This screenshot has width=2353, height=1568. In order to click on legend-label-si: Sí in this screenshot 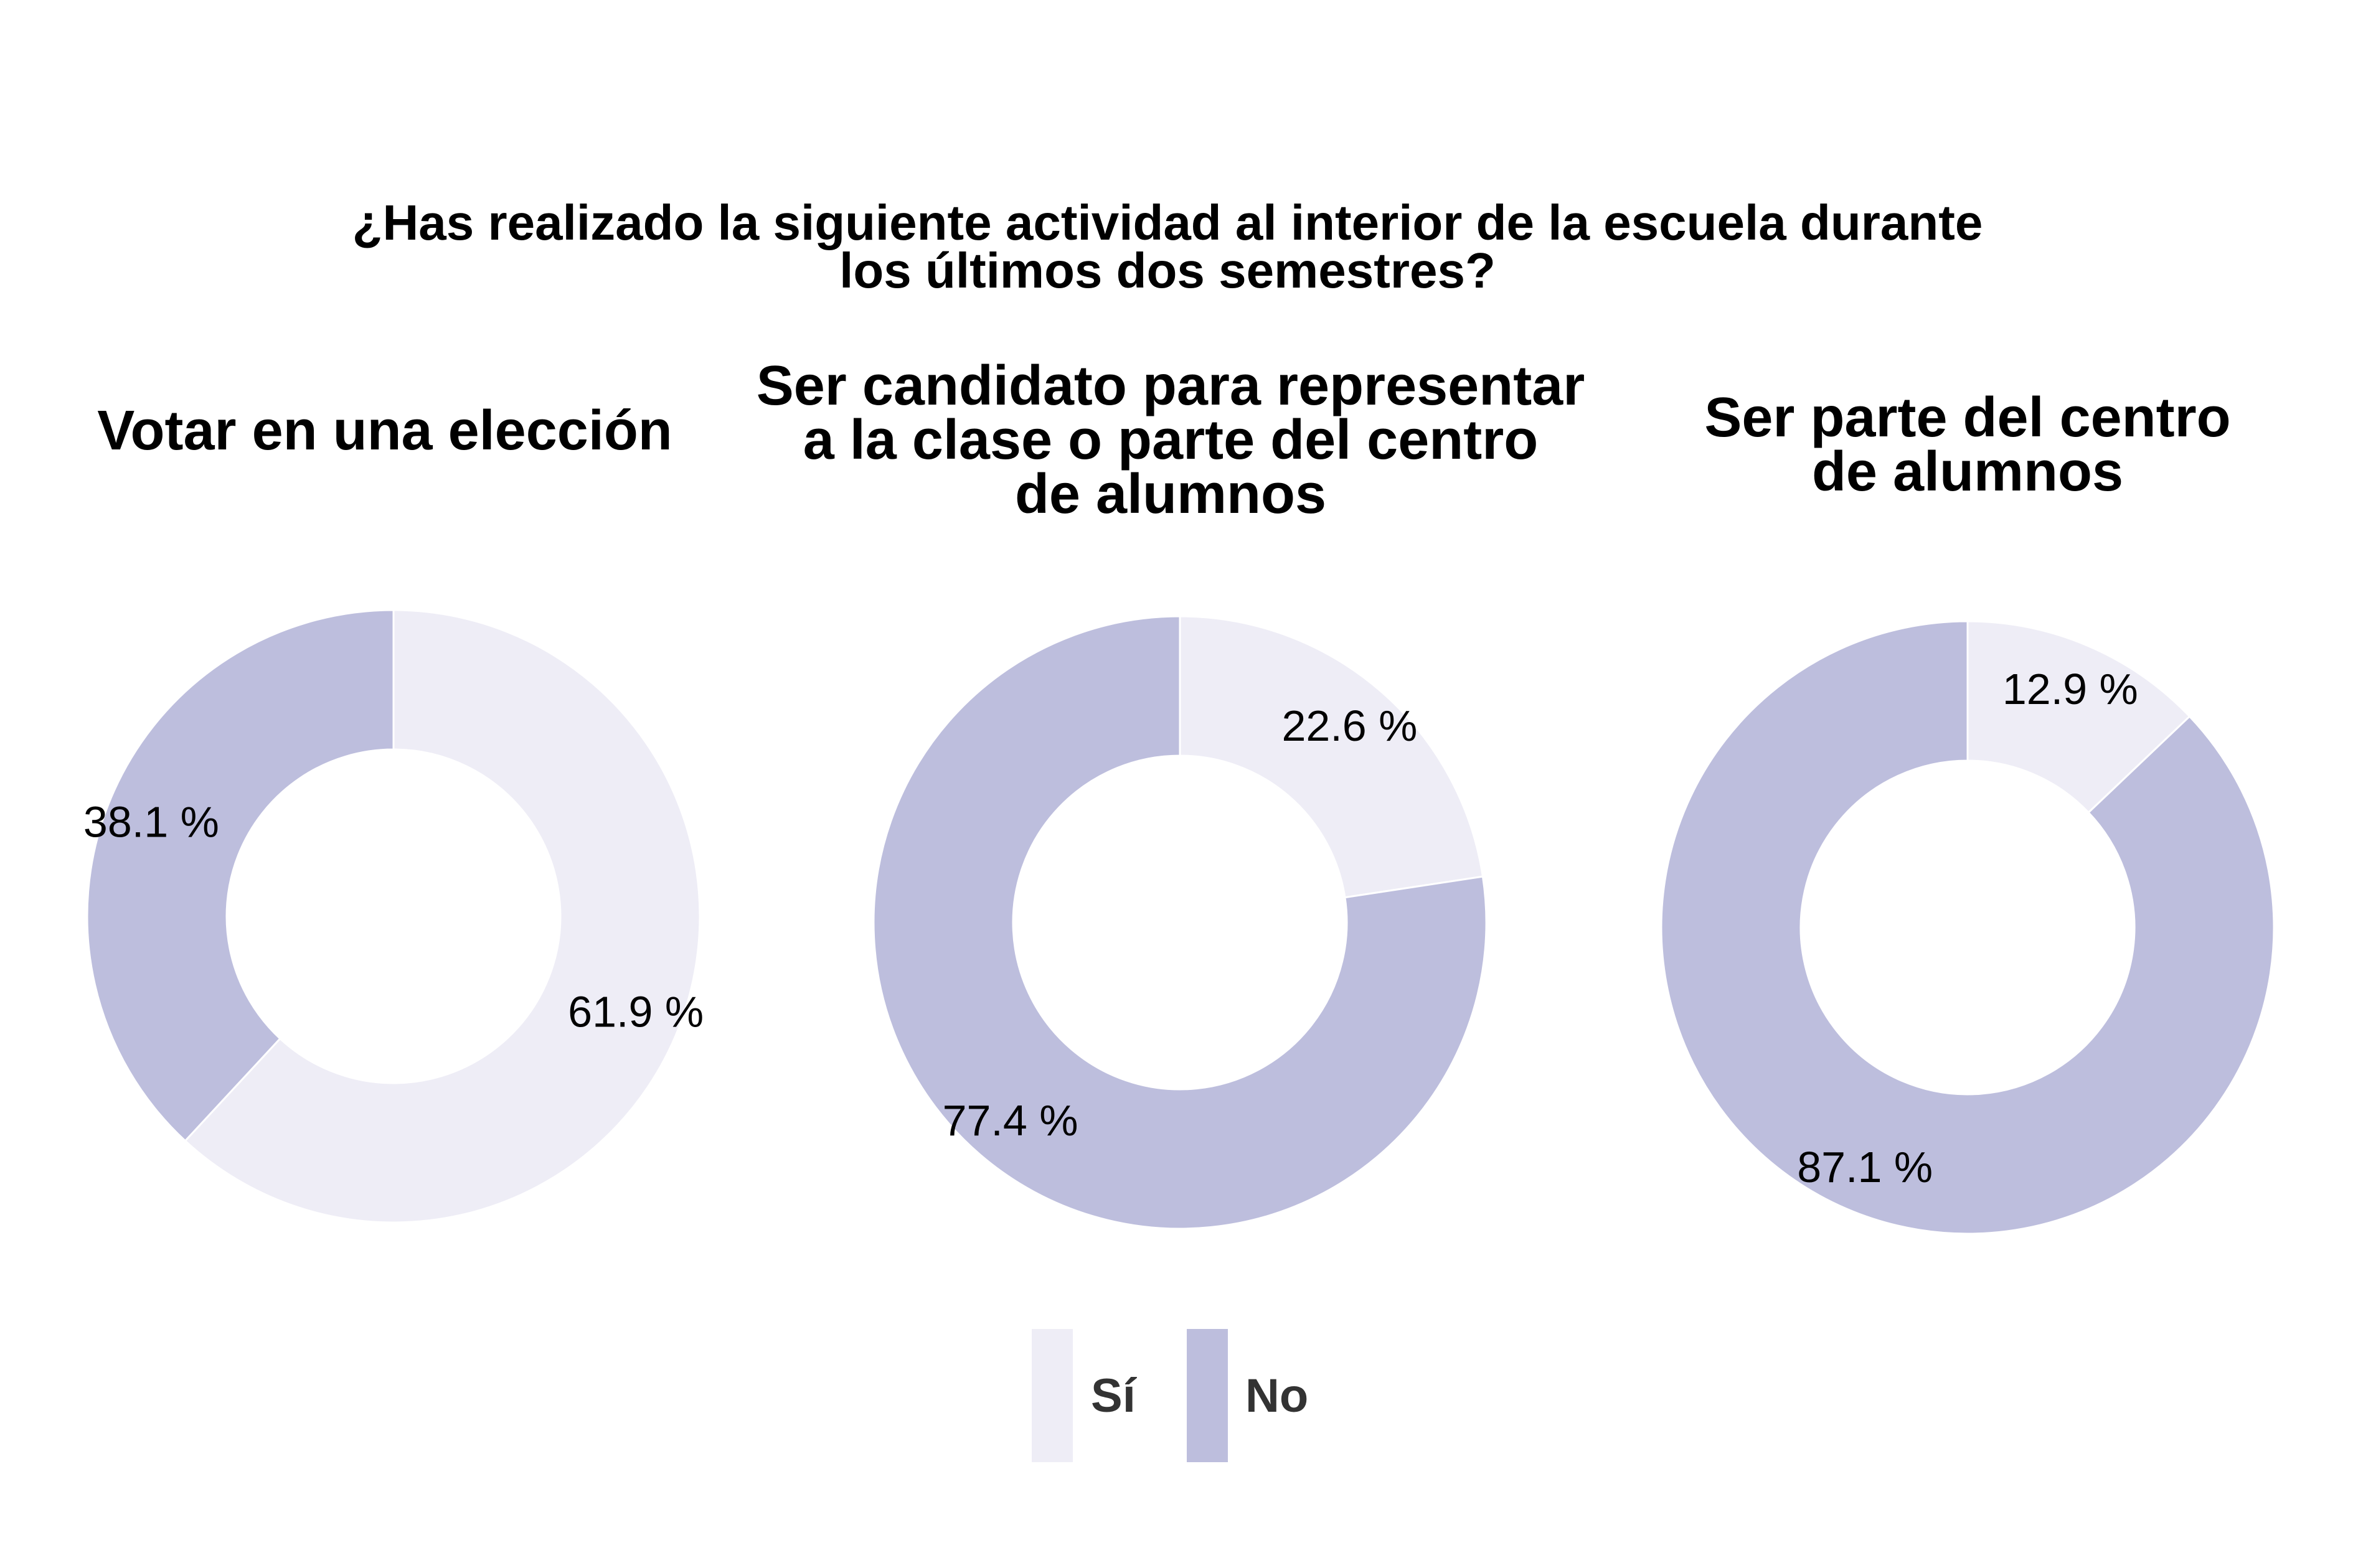, I will do `click(1114, 1395)`.